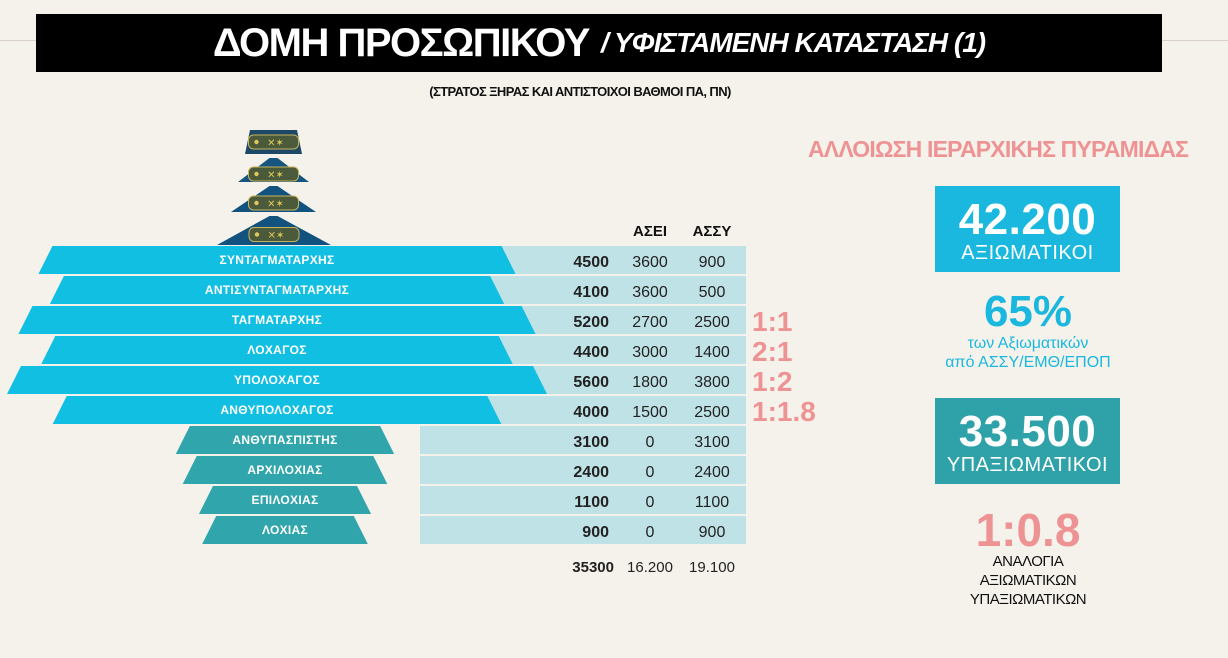  Describe the element at coordinates (1027, 465) in the screenshot. I see `nco-label: ΥΠΑΞΙΩΜΑΤΙΚΟΙ` at that location.